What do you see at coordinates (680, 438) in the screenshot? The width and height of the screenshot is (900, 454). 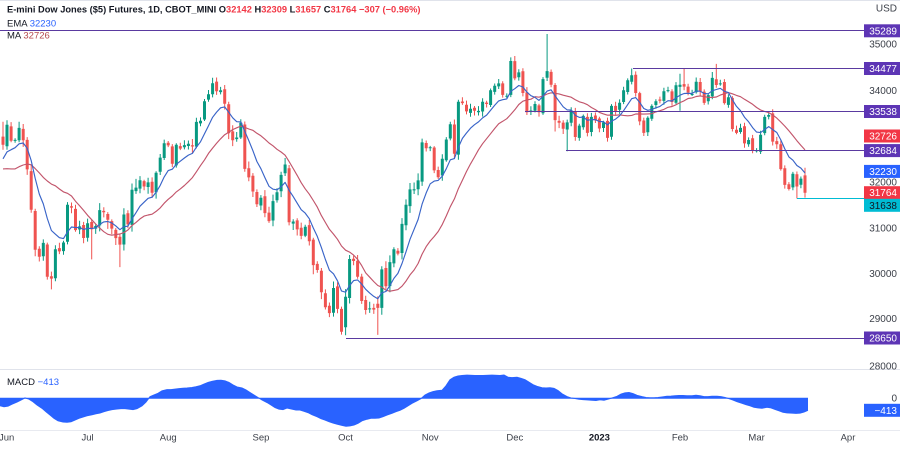 I see `svg-text: Feb` at bounding box center [680, 438].